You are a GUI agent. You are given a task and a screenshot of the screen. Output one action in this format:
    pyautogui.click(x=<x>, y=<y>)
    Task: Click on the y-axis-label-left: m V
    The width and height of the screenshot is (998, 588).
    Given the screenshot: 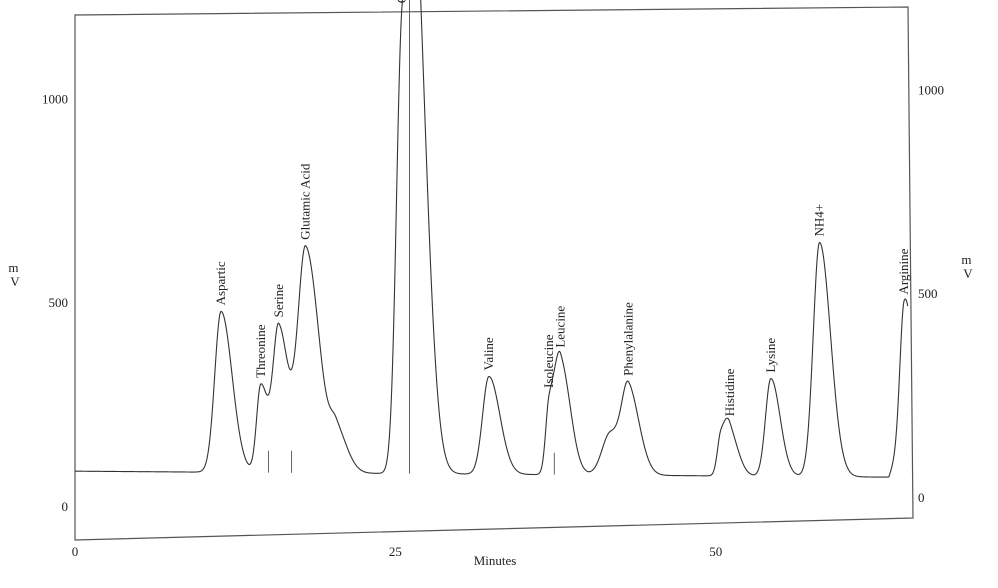 What is the action you would take?
    pyautogui.click(x=14, y=274)
    